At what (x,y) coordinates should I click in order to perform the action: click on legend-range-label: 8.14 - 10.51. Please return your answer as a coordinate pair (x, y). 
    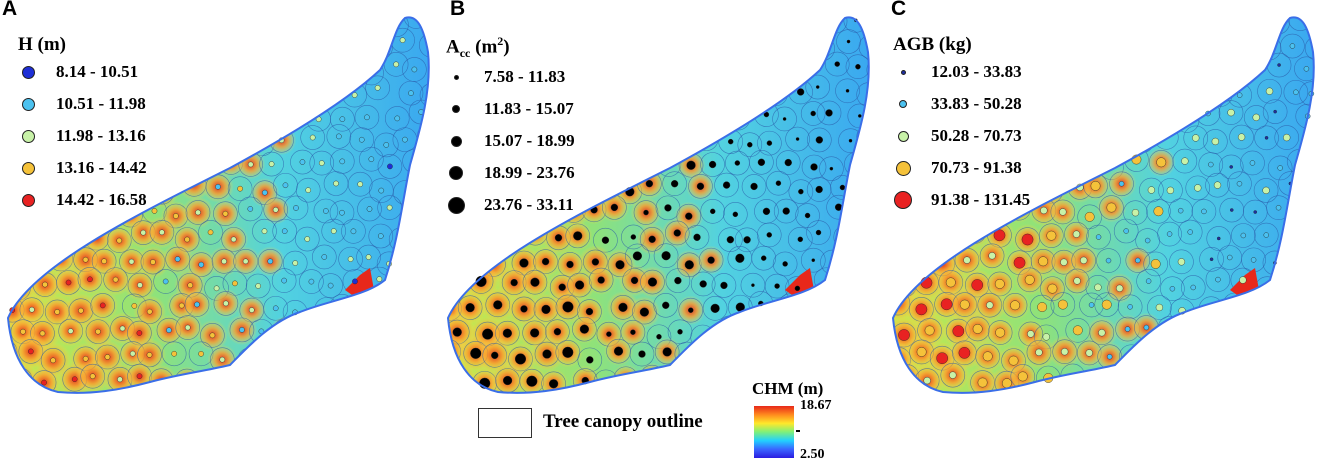
    Looking at the image, I should click on (97, 71).